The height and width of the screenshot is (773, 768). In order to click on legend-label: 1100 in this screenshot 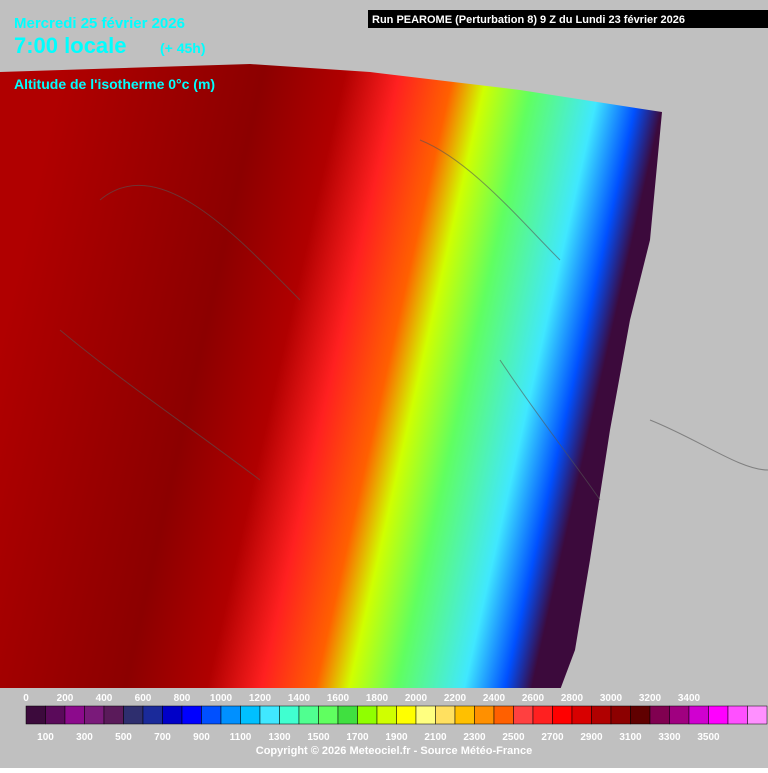, I will do `click(241, 737)`.